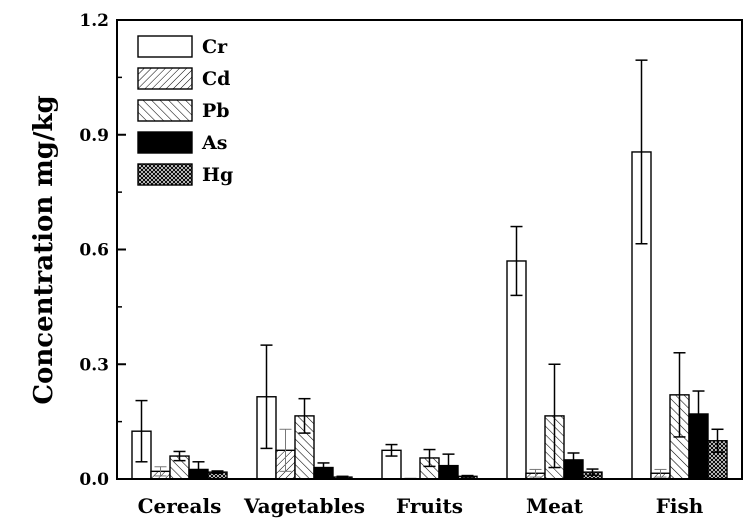 This screenshot has height=525, width=754. I want to click on legend-swatch-cr, so click(165, 46).